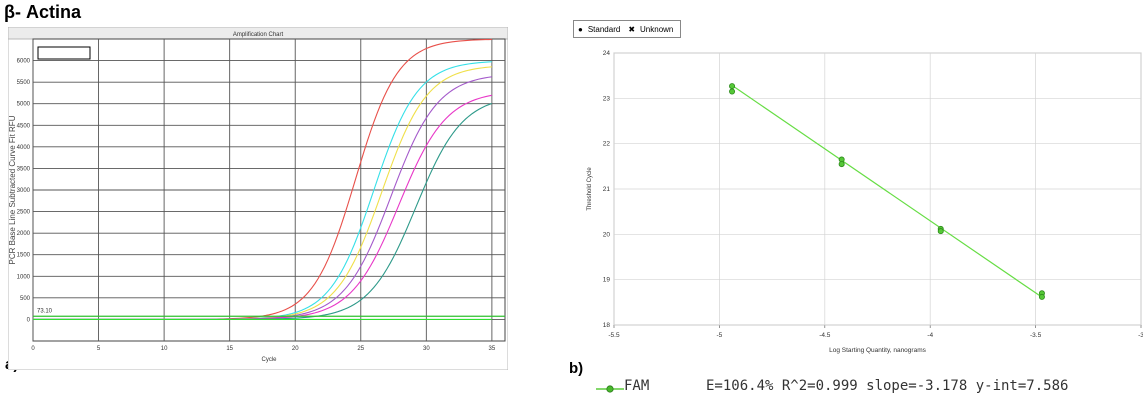 The height and width of the screenshot is (400, 1143). What do you see at coordinates (627, 29) in the screenshot?
I see `standard-curve-legend: ● Standard ✖ Unknown` at bounding box center [627, 29].